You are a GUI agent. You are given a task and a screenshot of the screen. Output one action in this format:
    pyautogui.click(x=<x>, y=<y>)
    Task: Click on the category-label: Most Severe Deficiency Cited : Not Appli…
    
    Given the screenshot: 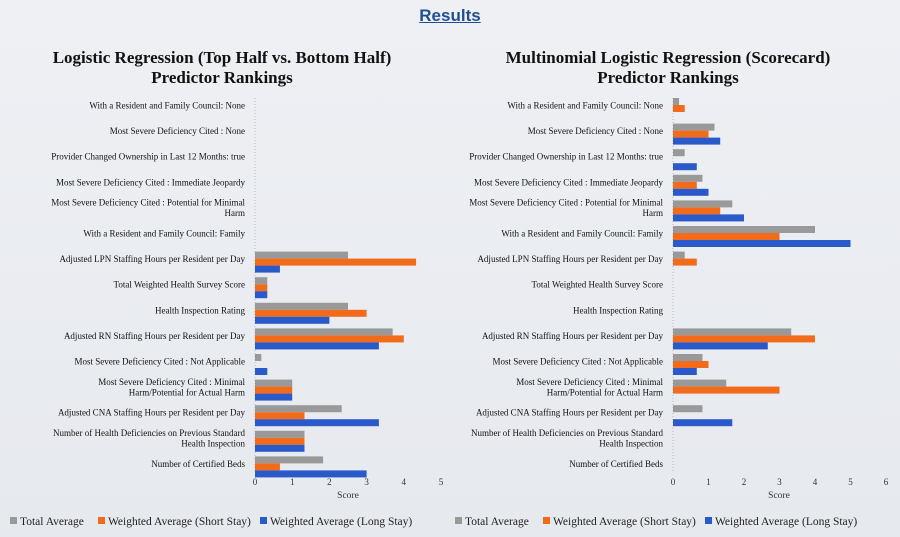 What is the action you would take?
    pyautogui.click(x=160, y=362)
    